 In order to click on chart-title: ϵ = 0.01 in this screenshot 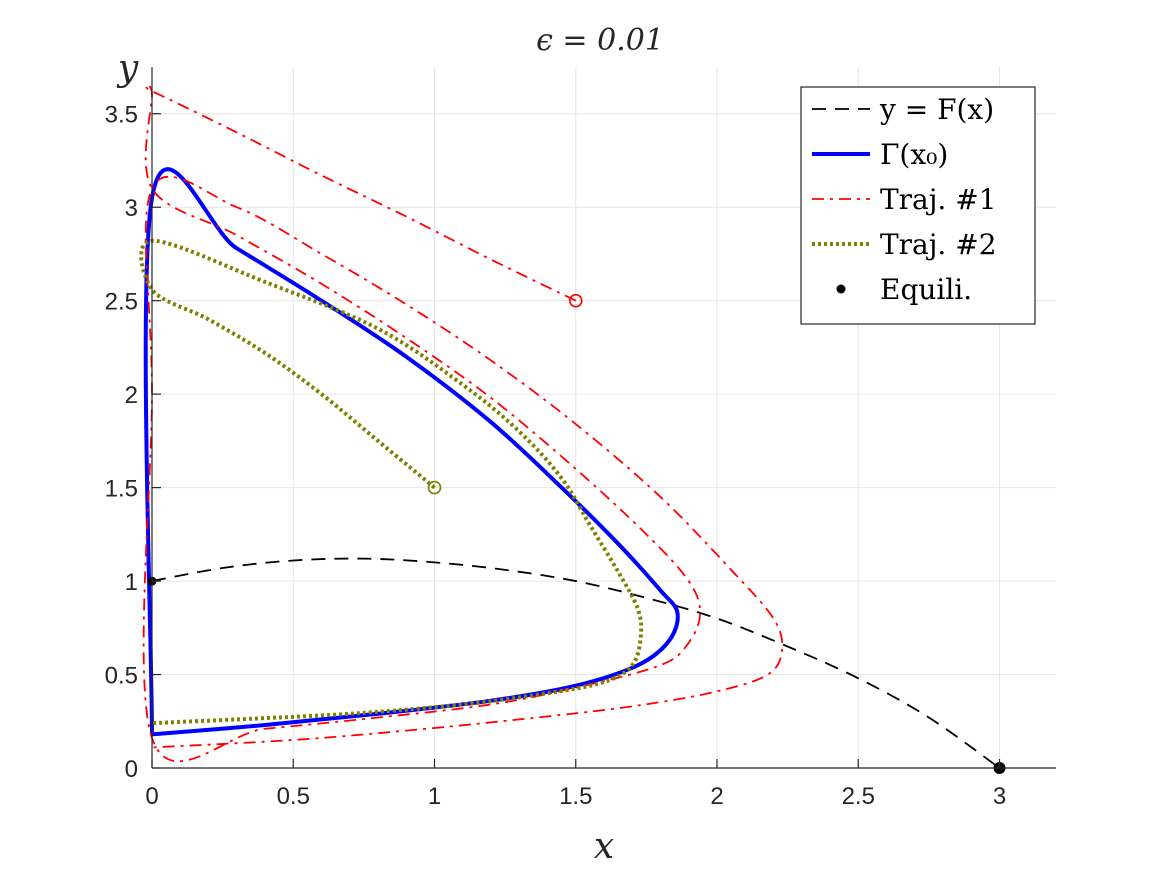, I will do `click(600, 40)`.